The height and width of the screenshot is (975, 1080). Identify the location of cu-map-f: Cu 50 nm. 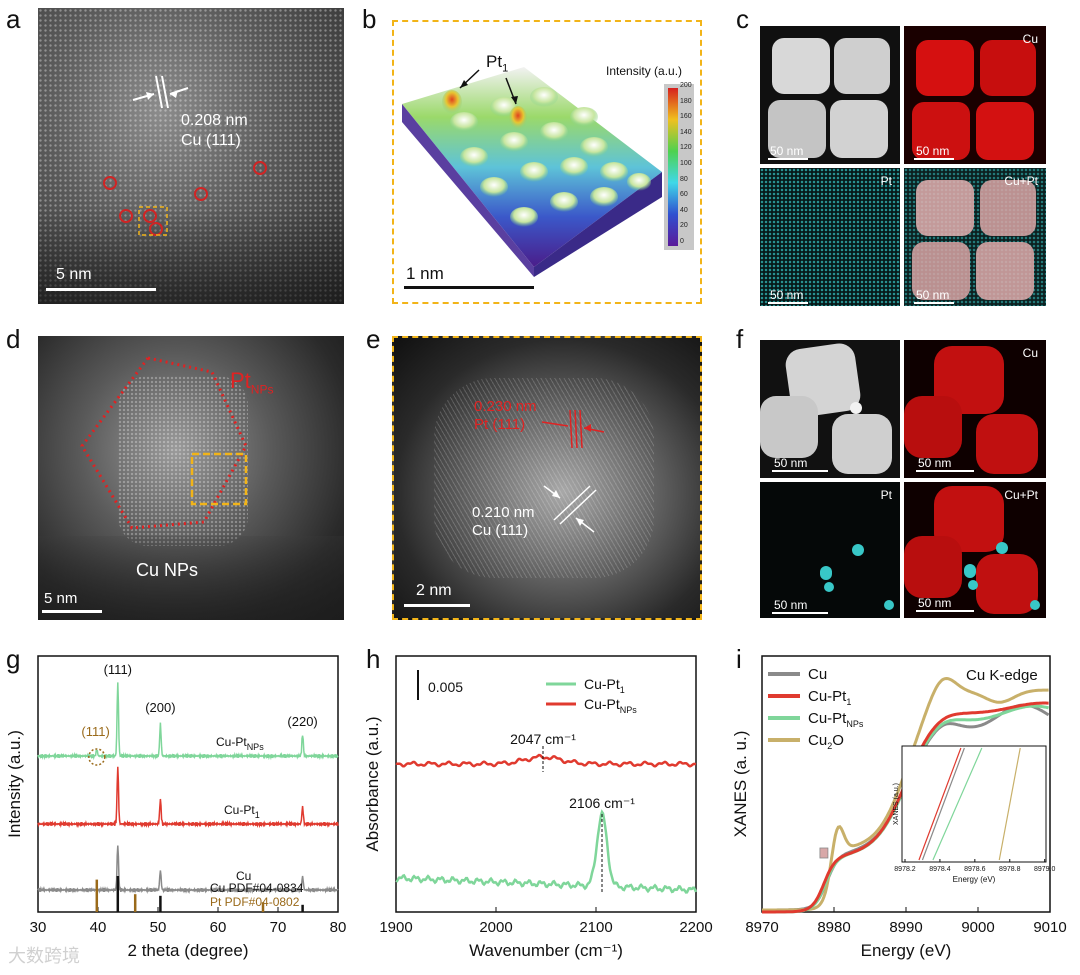
(975, 409).